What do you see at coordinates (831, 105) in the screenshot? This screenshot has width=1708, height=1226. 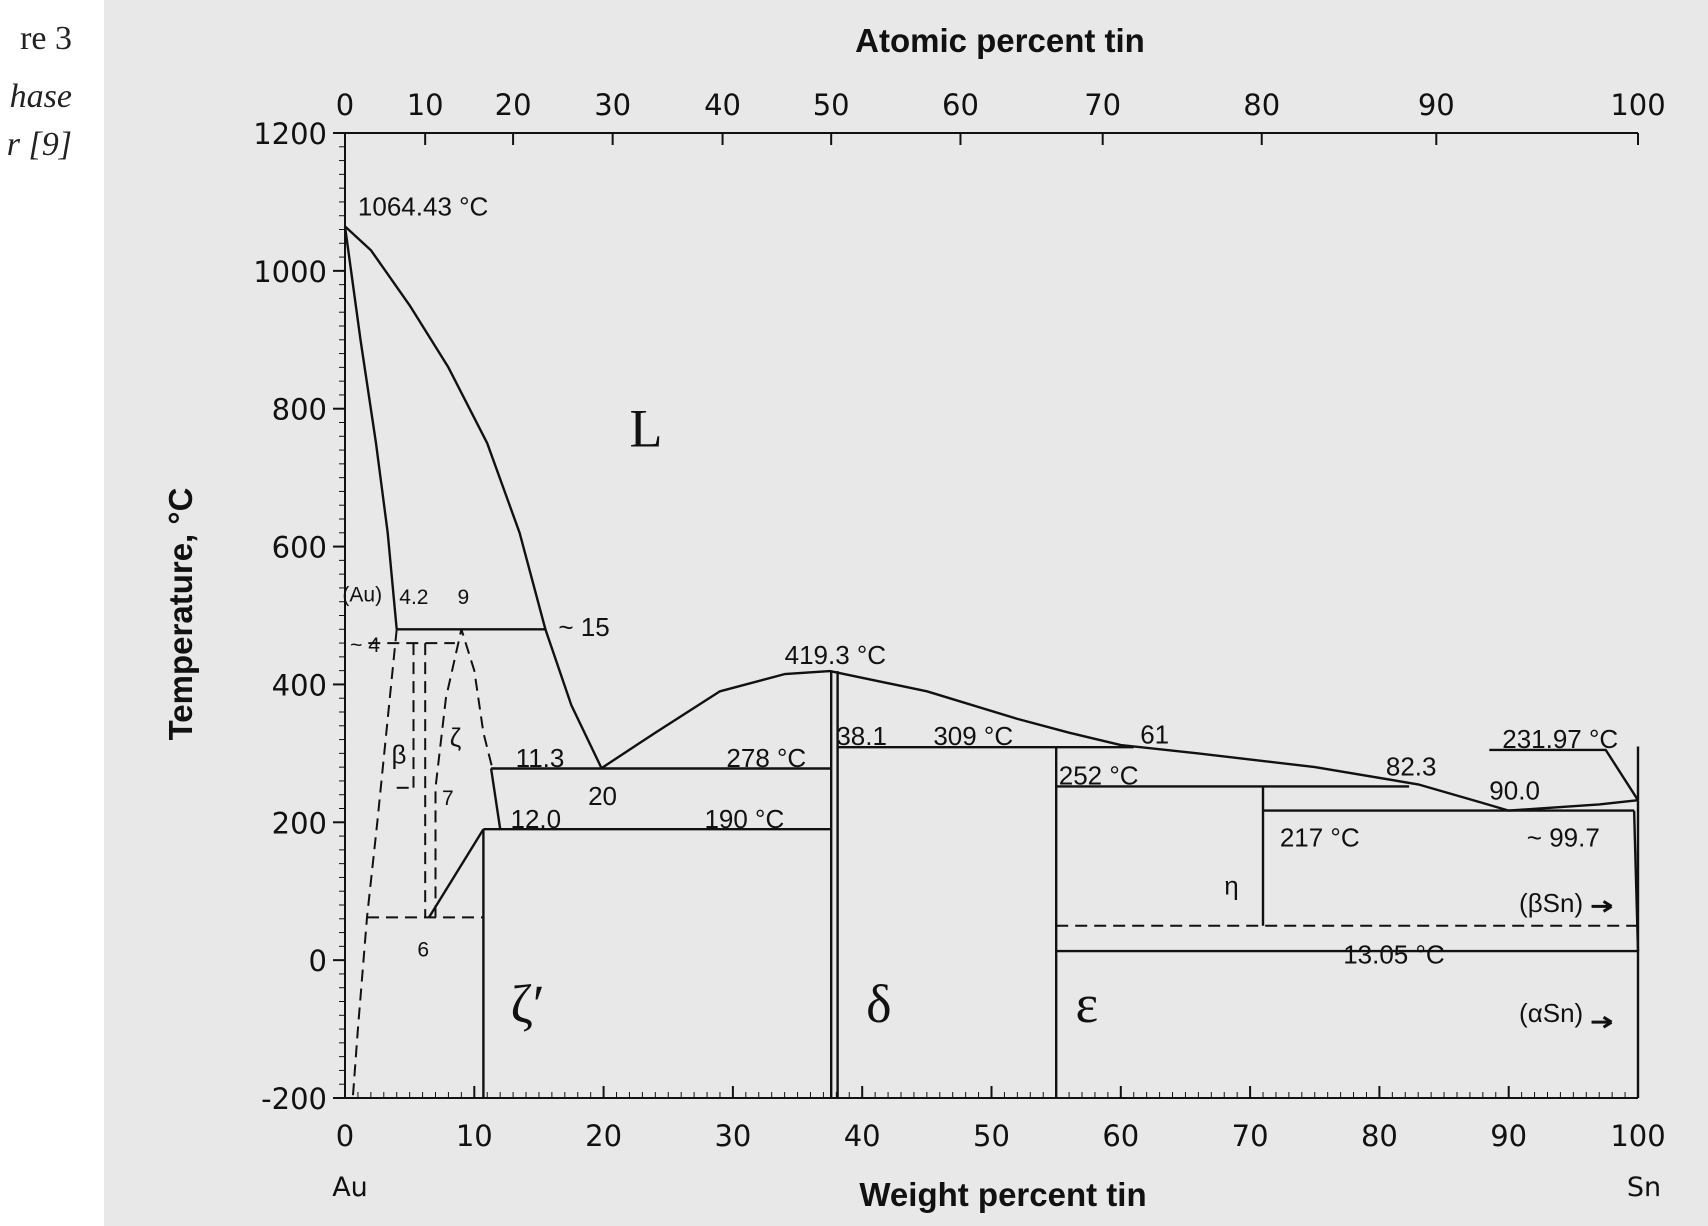 I see `top-tick-label: 50` at bounding box center [831, 105].